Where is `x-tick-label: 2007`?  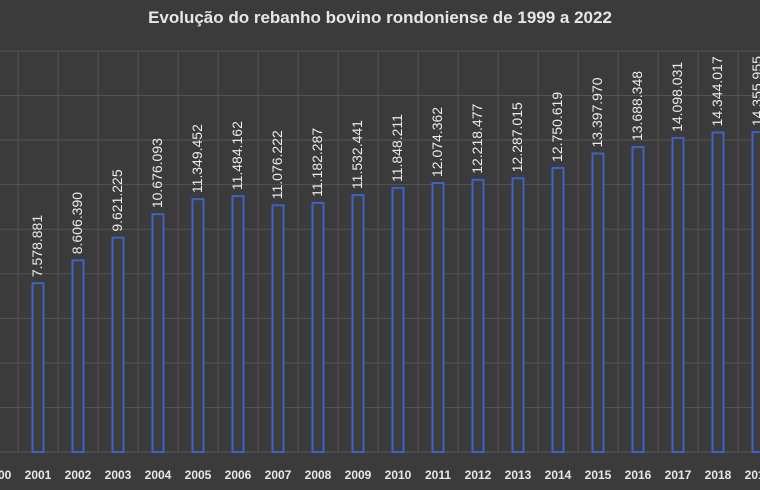 x-tick-label: 2007 is located at coordinates (278, 475).